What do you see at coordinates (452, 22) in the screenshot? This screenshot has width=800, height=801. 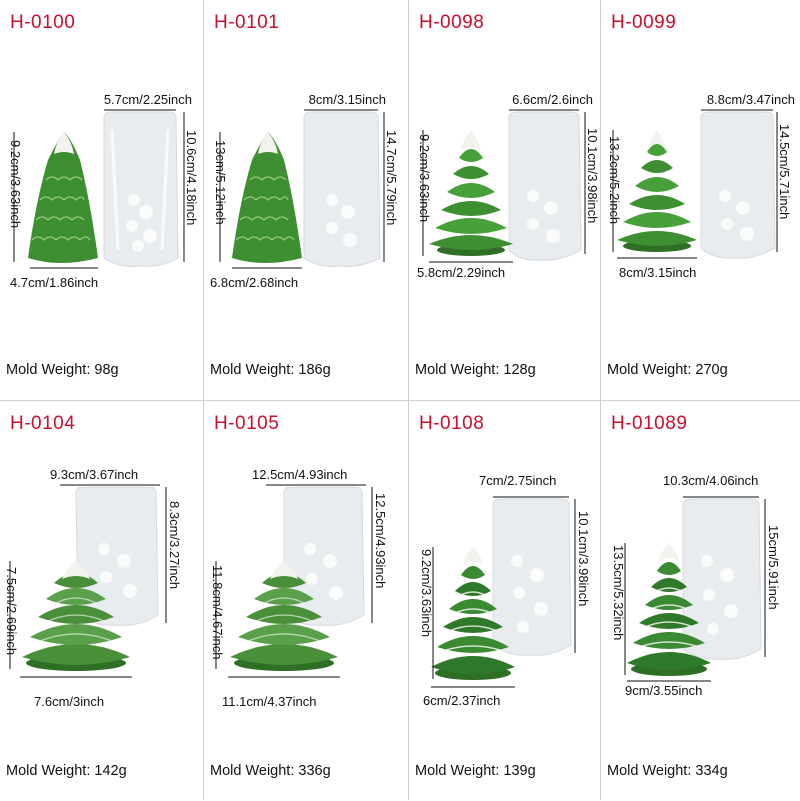 I see `product-code: H-0098` at bounding box center [452, 22].